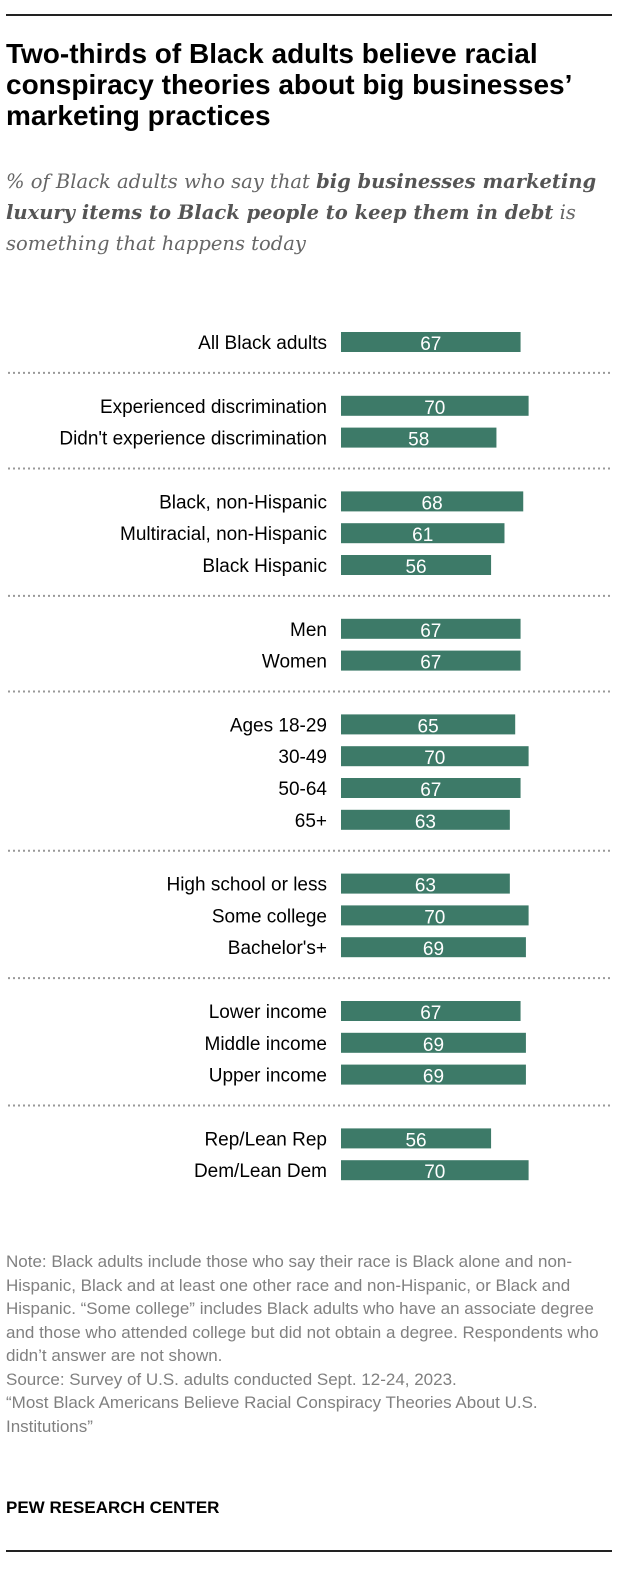  Describe the element at coordinates (309, 15) in the screenshot. I see `top-rule` at that location.